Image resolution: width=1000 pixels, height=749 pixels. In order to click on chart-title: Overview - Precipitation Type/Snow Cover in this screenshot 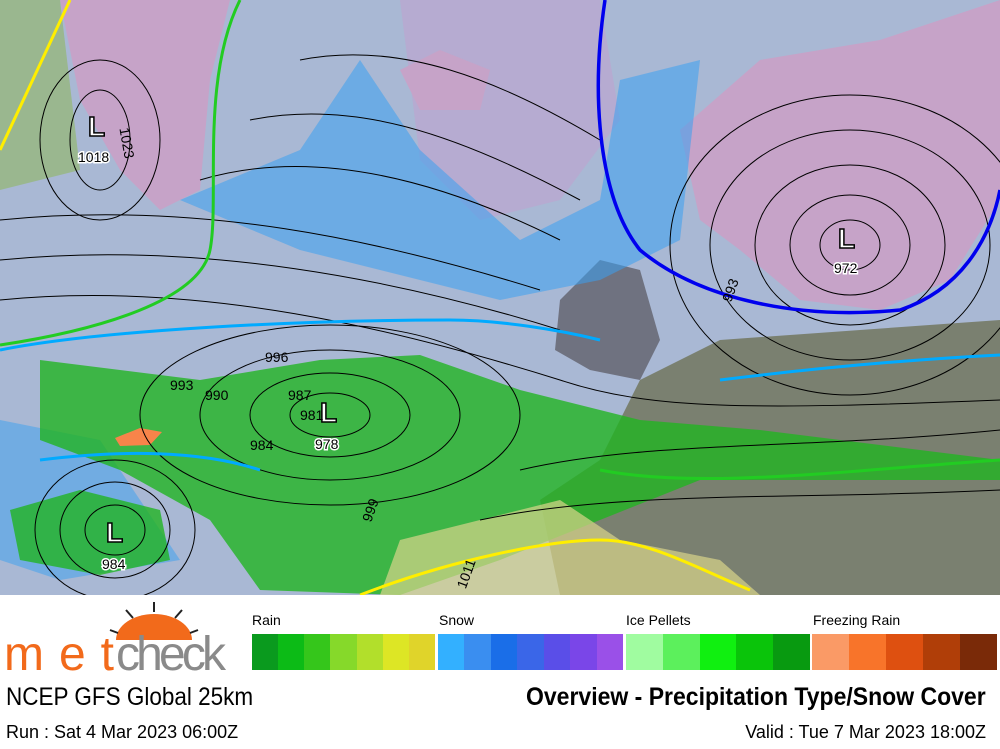, I will do `click(756, 697)`.